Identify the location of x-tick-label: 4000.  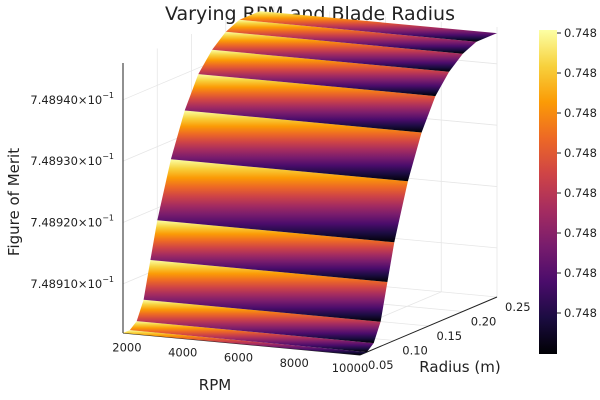
(182, 352).